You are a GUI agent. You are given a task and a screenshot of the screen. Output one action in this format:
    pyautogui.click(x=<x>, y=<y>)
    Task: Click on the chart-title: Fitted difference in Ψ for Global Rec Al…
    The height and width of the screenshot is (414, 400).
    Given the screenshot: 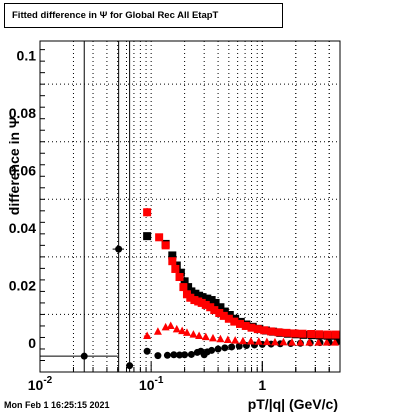 What is the action you would take?
    pyautogui.click(x=143, y=15)
    